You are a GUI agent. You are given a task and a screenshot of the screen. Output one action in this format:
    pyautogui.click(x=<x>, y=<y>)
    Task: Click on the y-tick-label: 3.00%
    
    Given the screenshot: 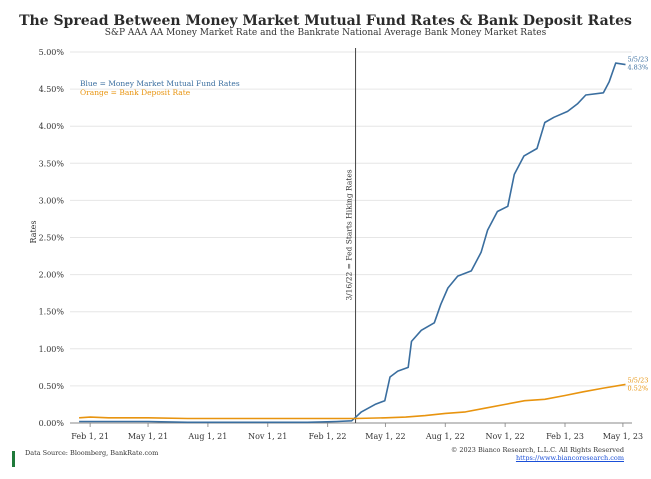 What is the action you would take?
    pyautogui.click(x=52, y=200)
    